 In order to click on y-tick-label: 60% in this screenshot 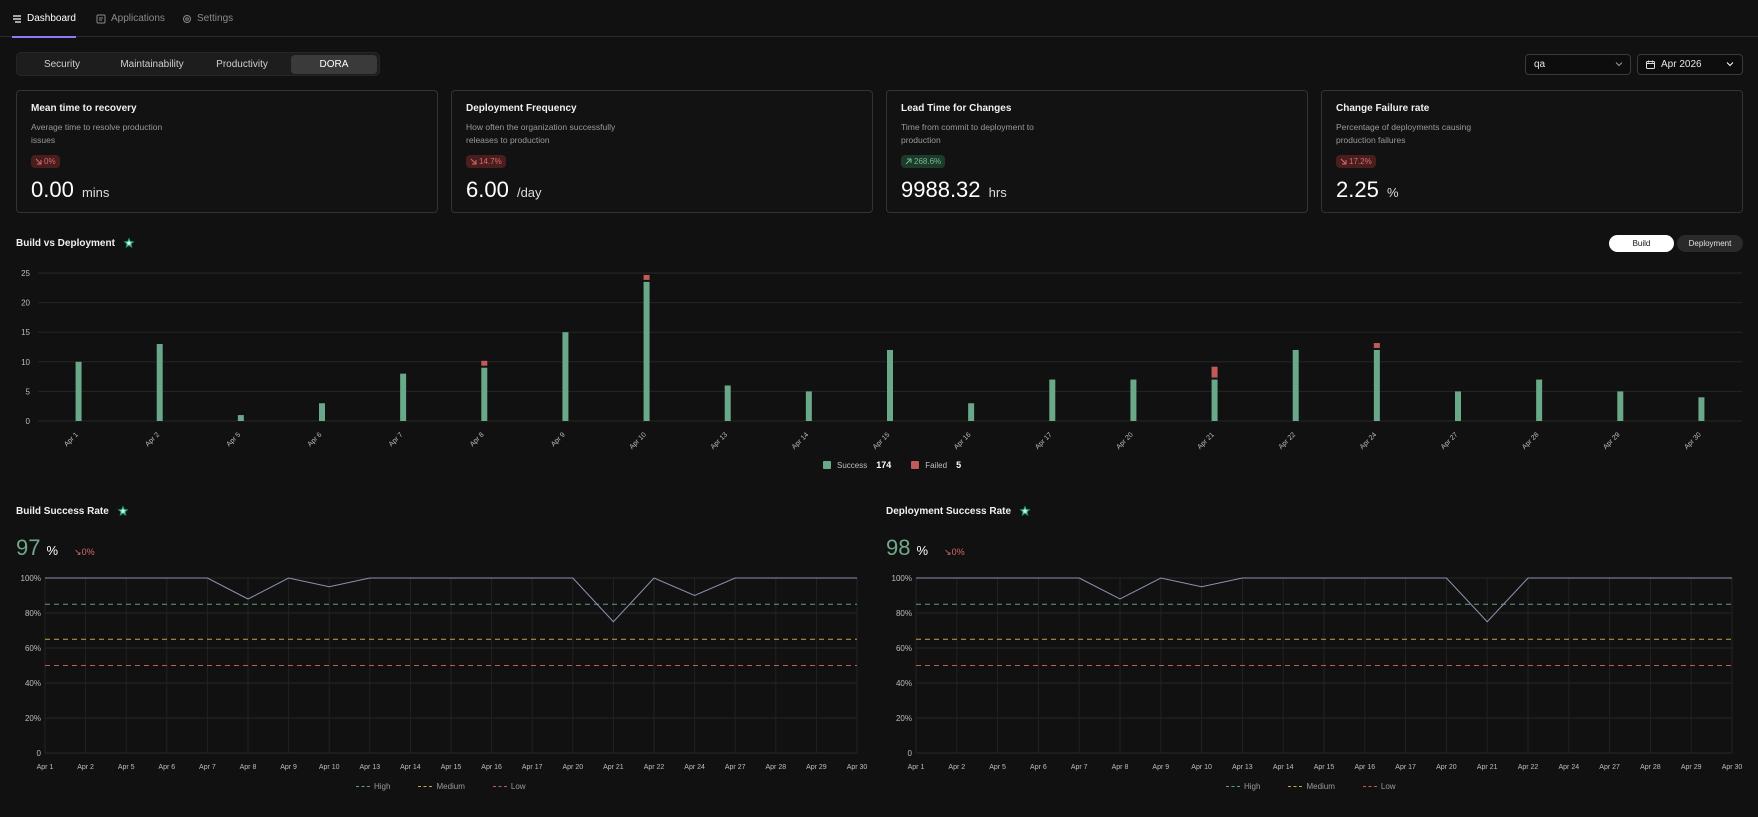, I will do `click(904, 648)`.